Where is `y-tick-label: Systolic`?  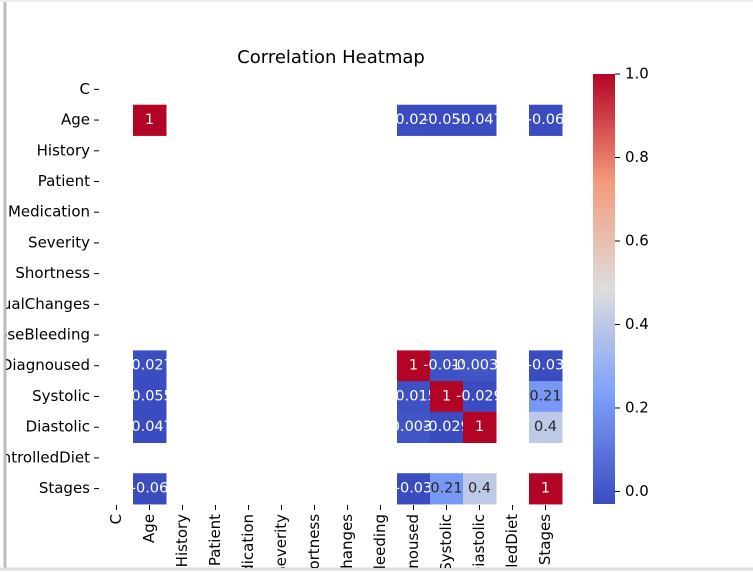
y-tick-label: Systolic is located at coordinates (61, 396).